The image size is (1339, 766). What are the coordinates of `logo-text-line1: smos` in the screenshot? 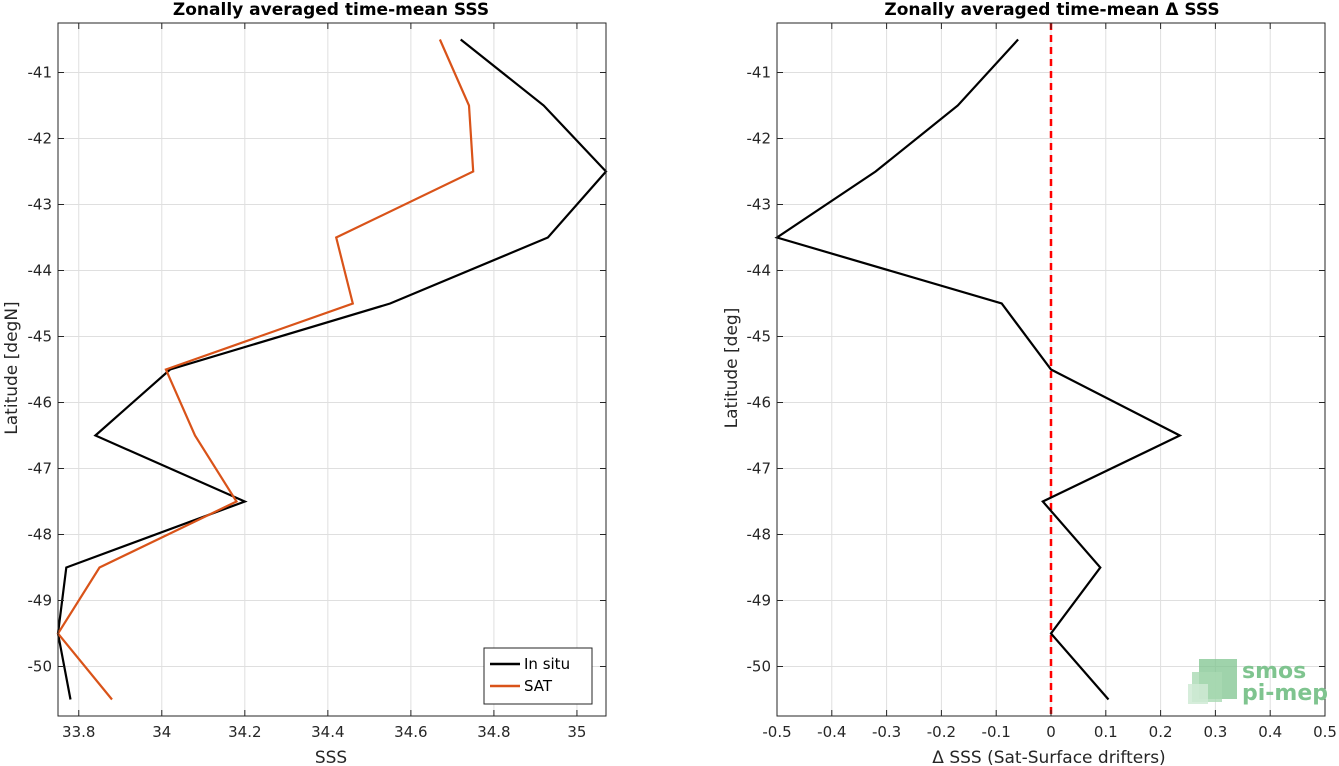 It's located at (1274, 671).